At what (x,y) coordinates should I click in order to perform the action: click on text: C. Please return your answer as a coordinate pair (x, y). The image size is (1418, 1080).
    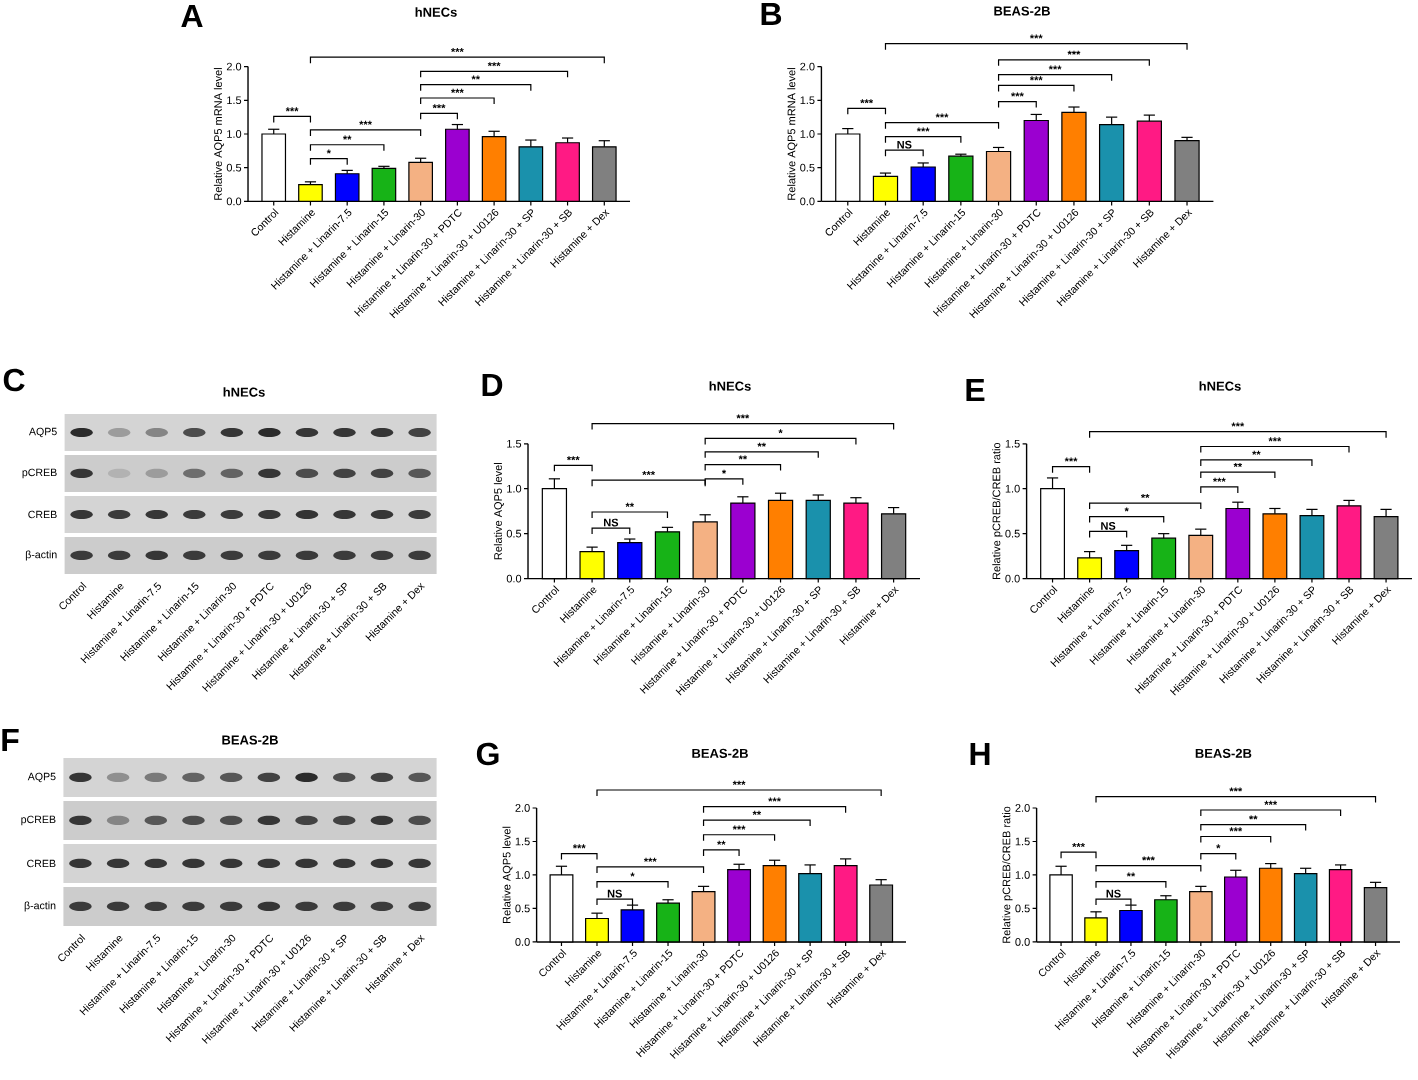
    Looking at the image, I should click on (14, 380).